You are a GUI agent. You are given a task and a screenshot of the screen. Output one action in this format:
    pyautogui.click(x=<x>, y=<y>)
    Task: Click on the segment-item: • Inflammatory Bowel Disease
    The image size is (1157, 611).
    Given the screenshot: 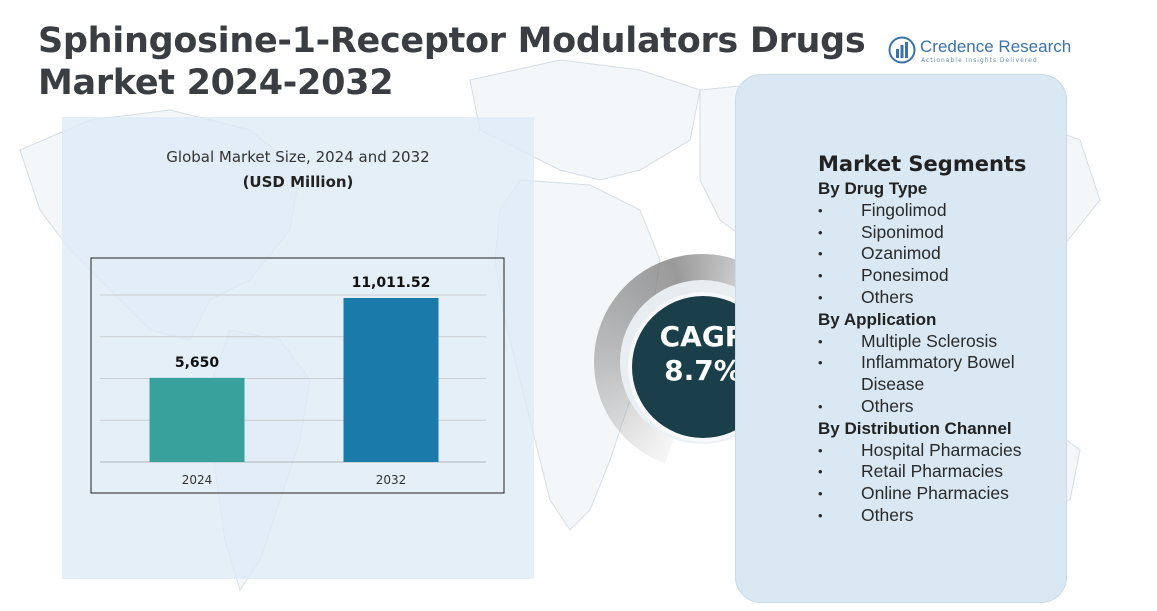 What is the action you would take?
    pyautogui.click(x=934, y=374)
    